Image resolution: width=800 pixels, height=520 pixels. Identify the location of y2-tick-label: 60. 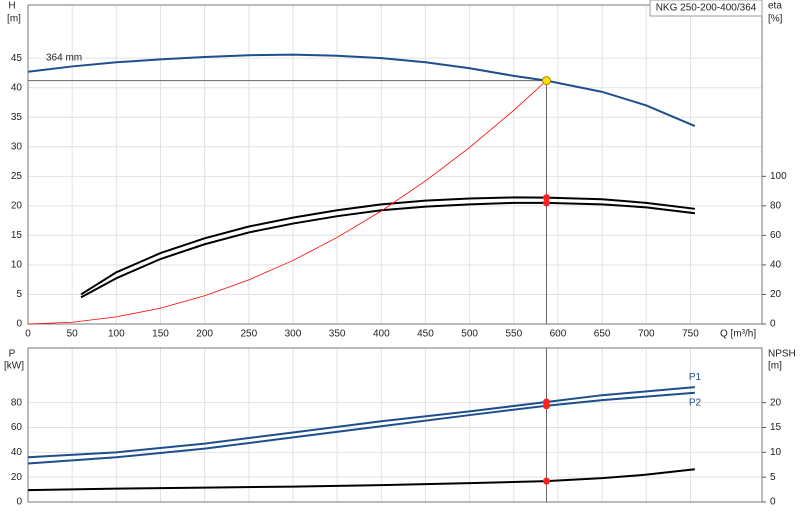
(776, 235).